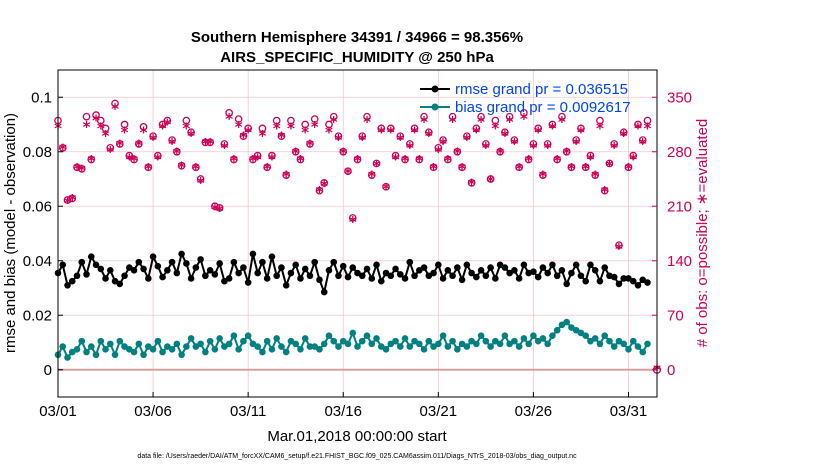 This screenshot has width=830, height=470. I want to click on chart-title-line2: AIRS_SPECIFIC_HUMIDITY @ 250 hPa, so click(357, 57).